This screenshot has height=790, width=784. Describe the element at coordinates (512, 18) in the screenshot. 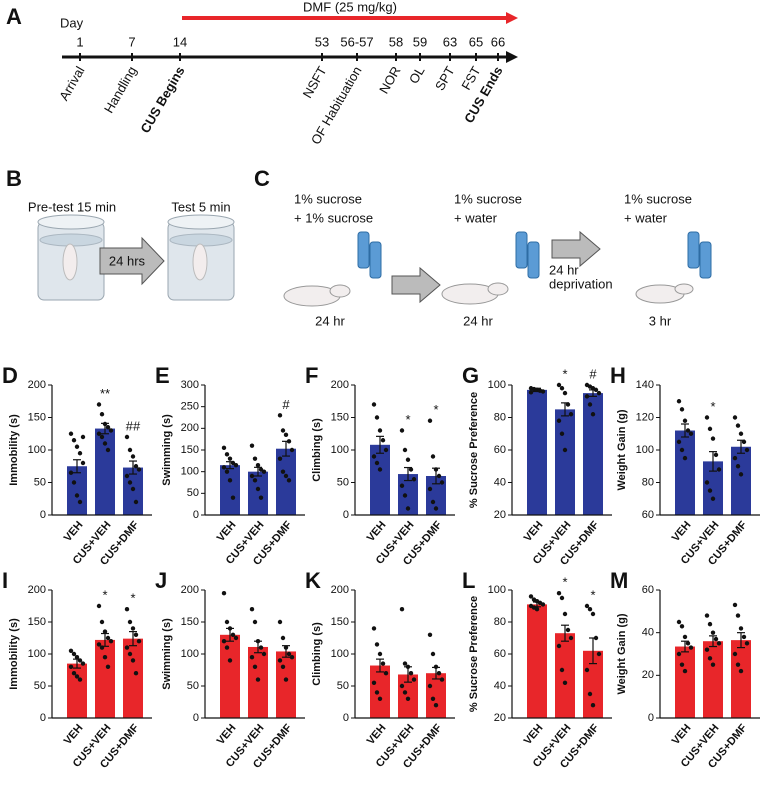

I see `treatment-arrowhead` at that location.